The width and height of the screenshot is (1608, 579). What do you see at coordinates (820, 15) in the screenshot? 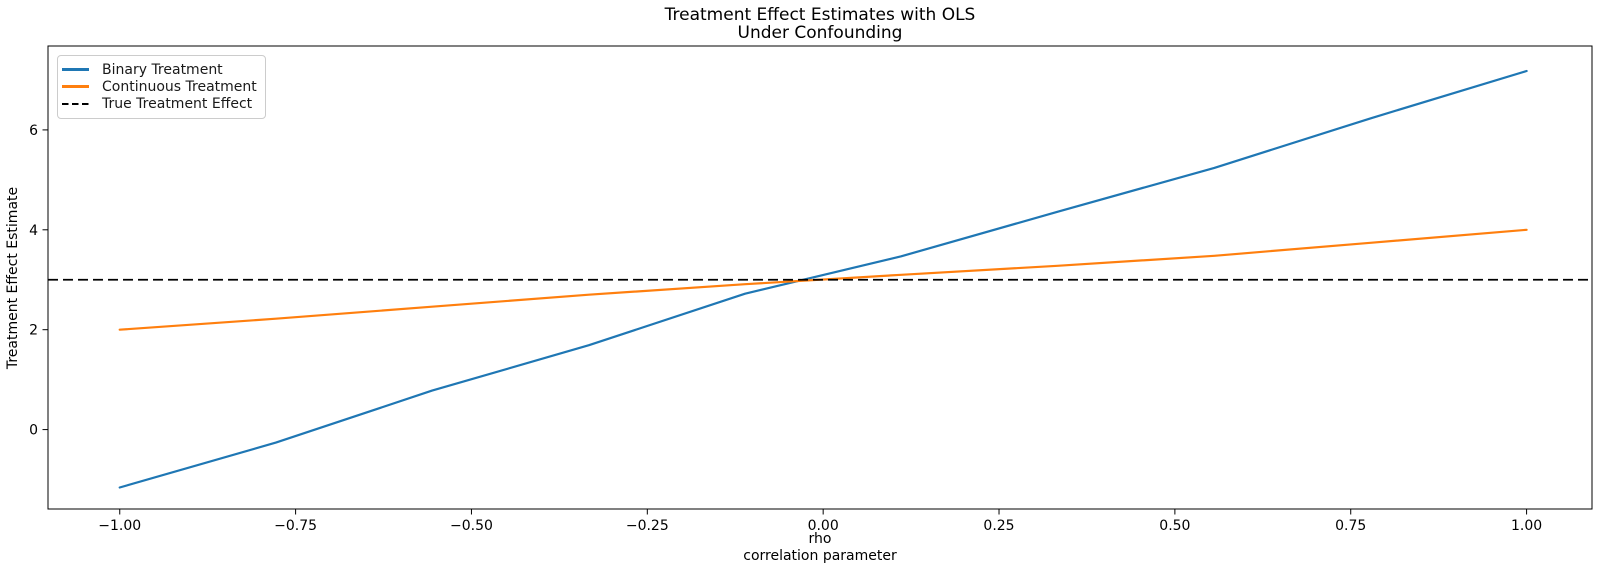
I see `chart-title-line-1: Treatment Effect Estimates with OLS` at bounding box center [820, 15].